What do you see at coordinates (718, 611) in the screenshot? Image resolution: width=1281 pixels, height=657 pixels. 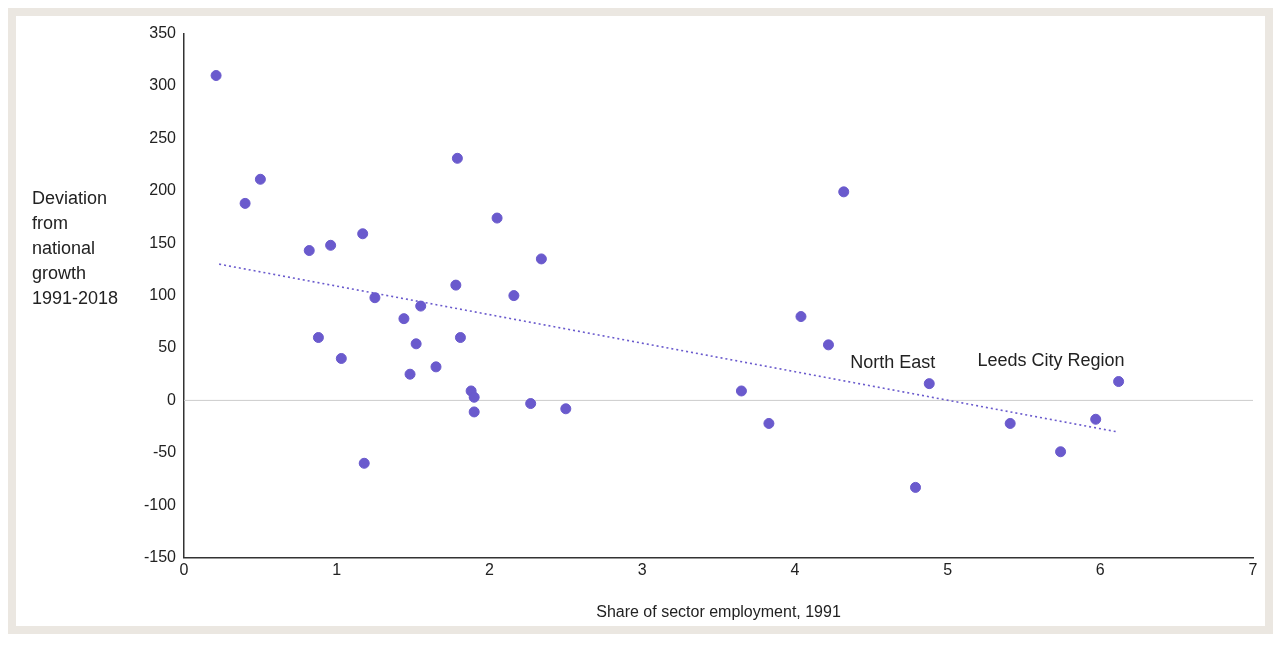 I see `x-axis-title: Share of sector employment, 1991` at bounding box center [718, 611].